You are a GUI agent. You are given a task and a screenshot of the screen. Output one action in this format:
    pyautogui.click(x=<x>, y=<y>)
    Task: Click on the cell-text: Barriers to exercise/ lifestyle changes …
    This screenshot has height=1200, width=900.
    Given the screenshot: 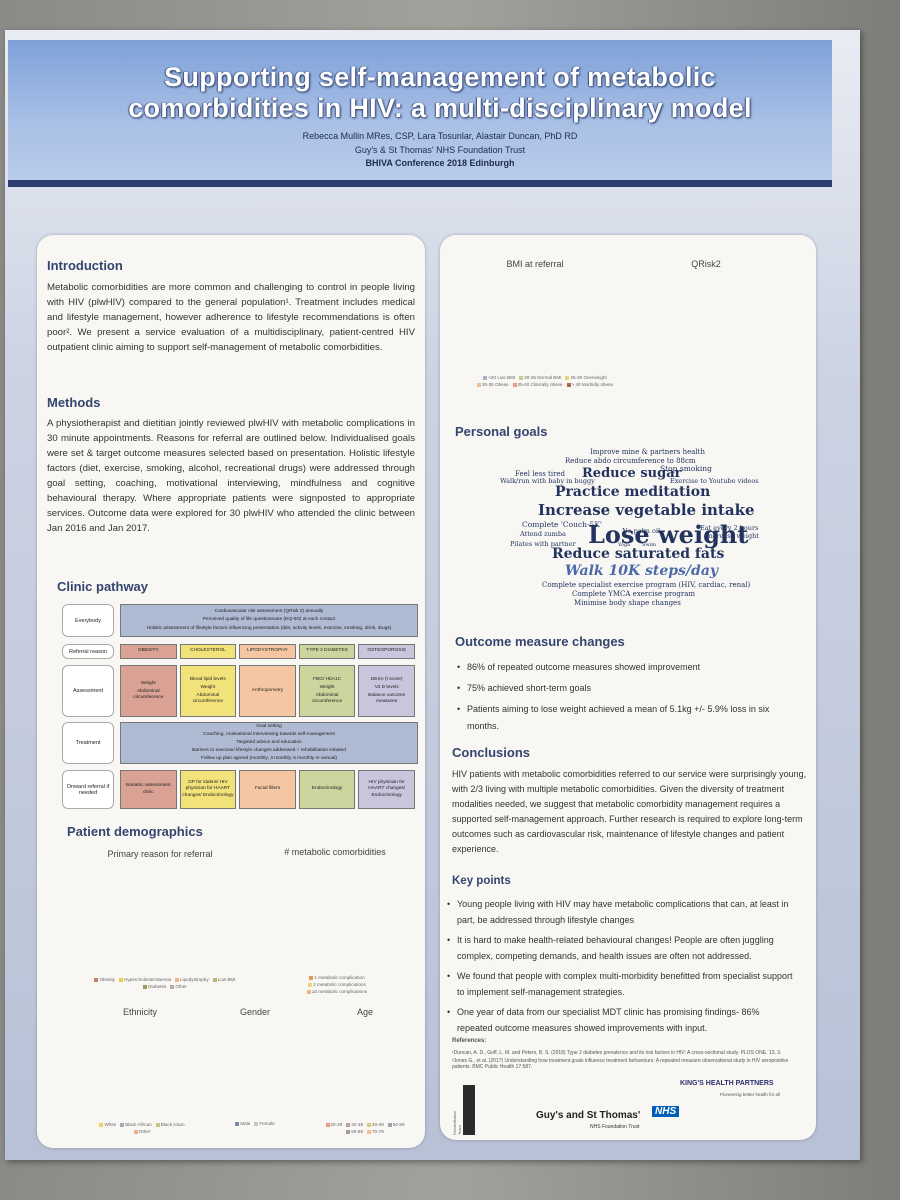 What is the action you would take?
    pyautogui.click(x=269, y=751)
    